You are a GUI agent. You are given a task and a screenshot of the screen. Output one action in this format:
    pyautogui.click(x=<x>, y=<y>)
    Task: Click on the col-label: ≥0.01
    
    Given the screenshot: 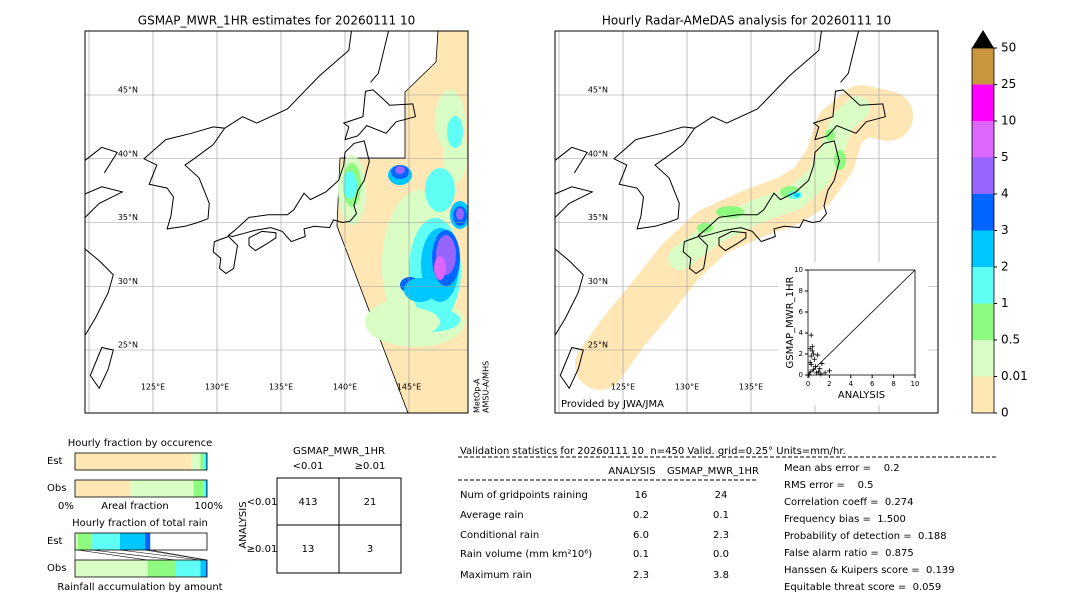 What is the action you would take?
    pyautogui.click(x=370, y=466)
    